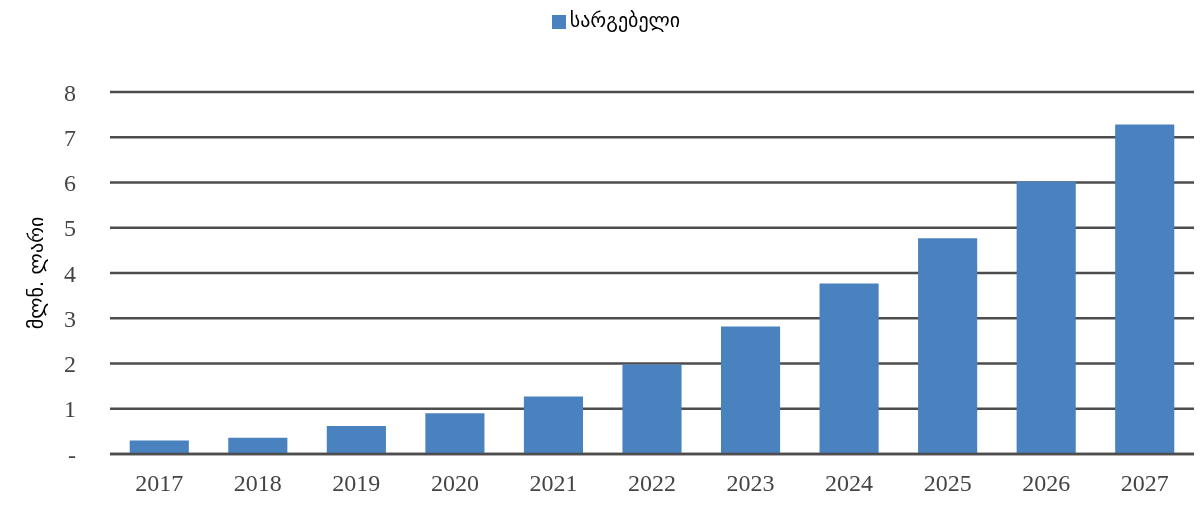  I want to click on y-tick-label: 1, so click(70, 409).